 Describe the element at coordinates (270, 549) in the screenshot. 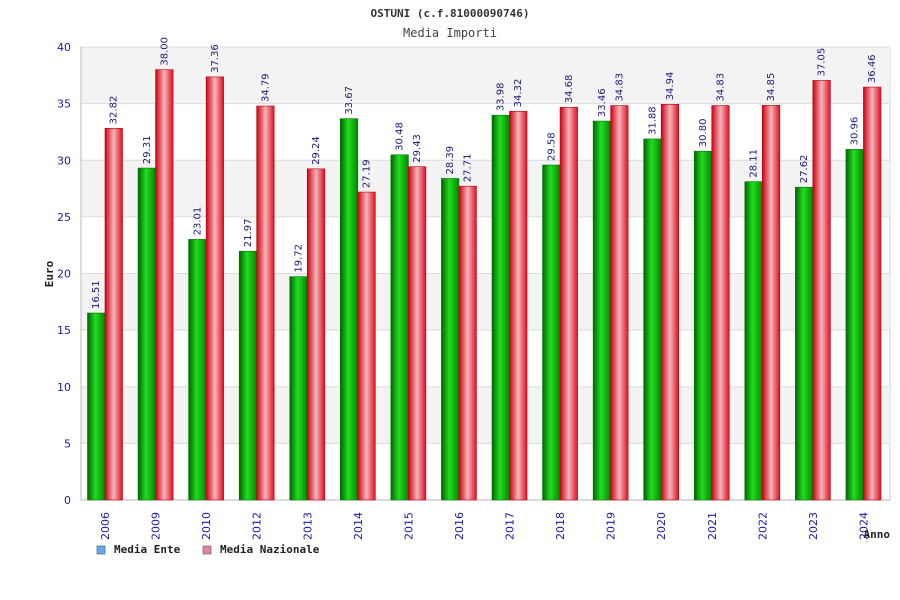

I see `legend-label-media-nazionale: Media Nazionale` at that location.